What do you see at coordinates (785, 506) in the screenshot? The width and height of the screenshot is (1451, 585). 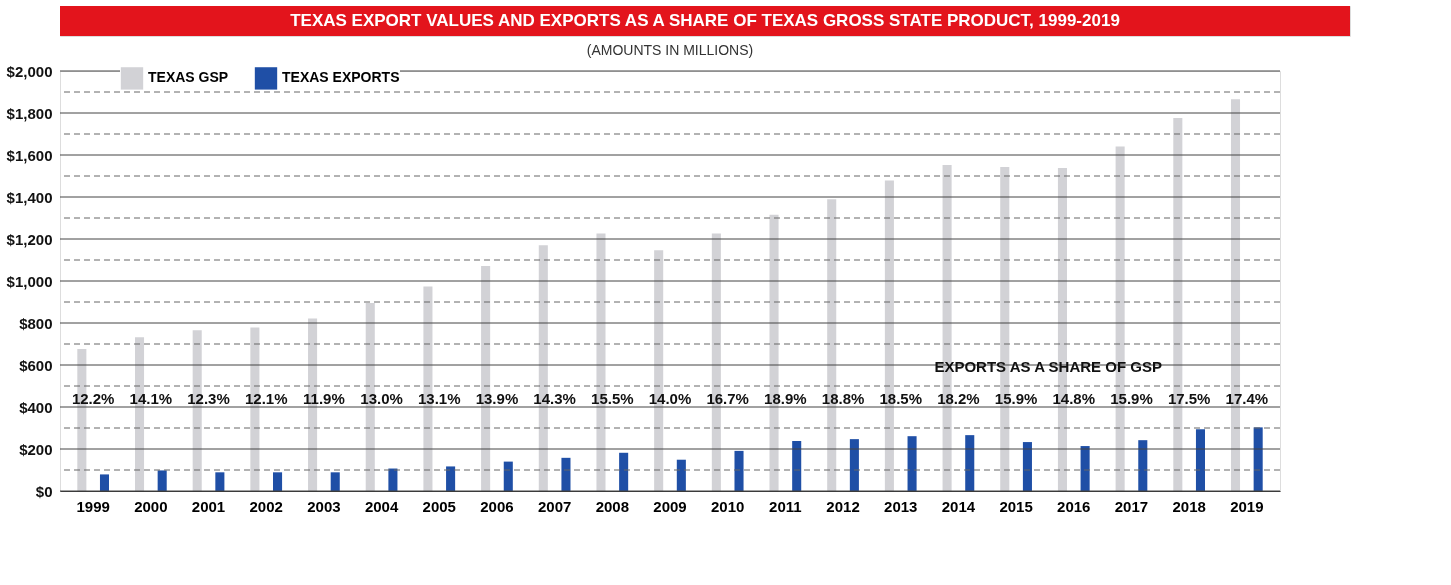 I see `x-tick-label: 2011` at bounding box center [785, 506].